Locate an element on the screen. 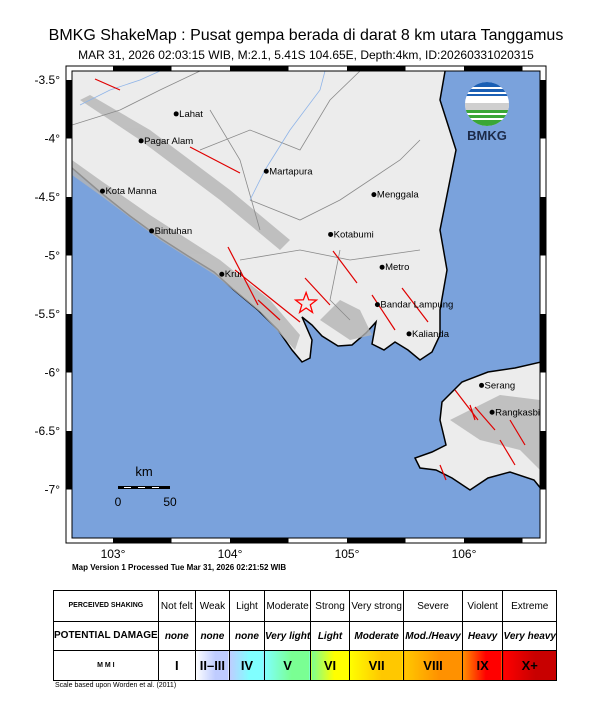 The image size is (612, 717). city-marker: Bandar Lampung is located at coordinates (413, 305).